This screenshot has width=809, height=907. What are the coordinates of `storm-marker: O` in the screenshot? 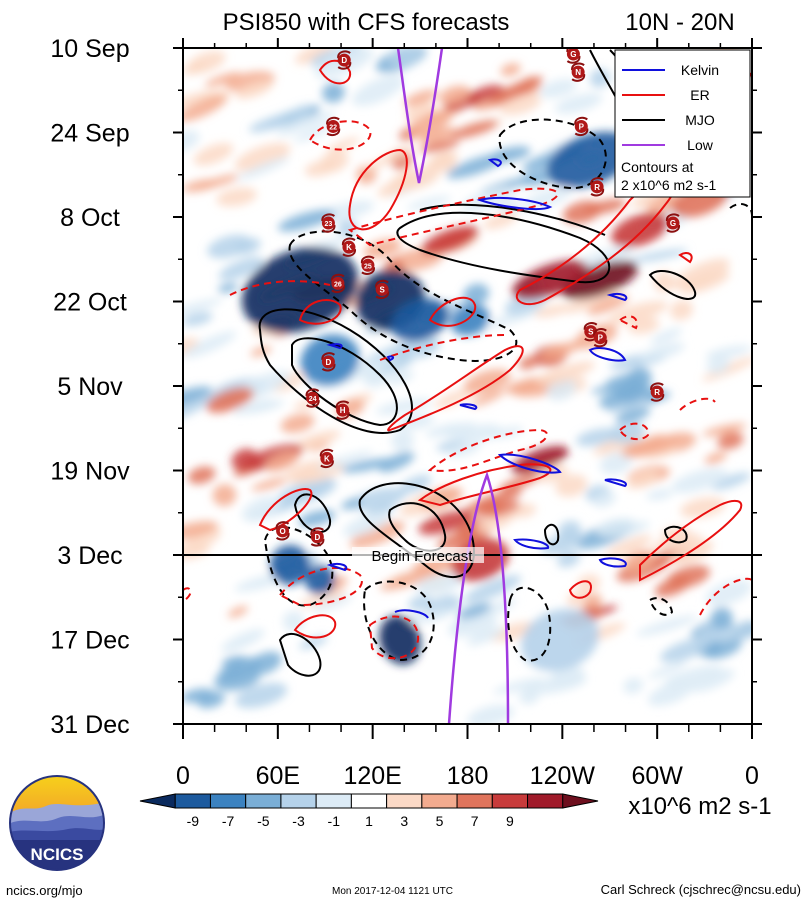 It's located at (282, 531).